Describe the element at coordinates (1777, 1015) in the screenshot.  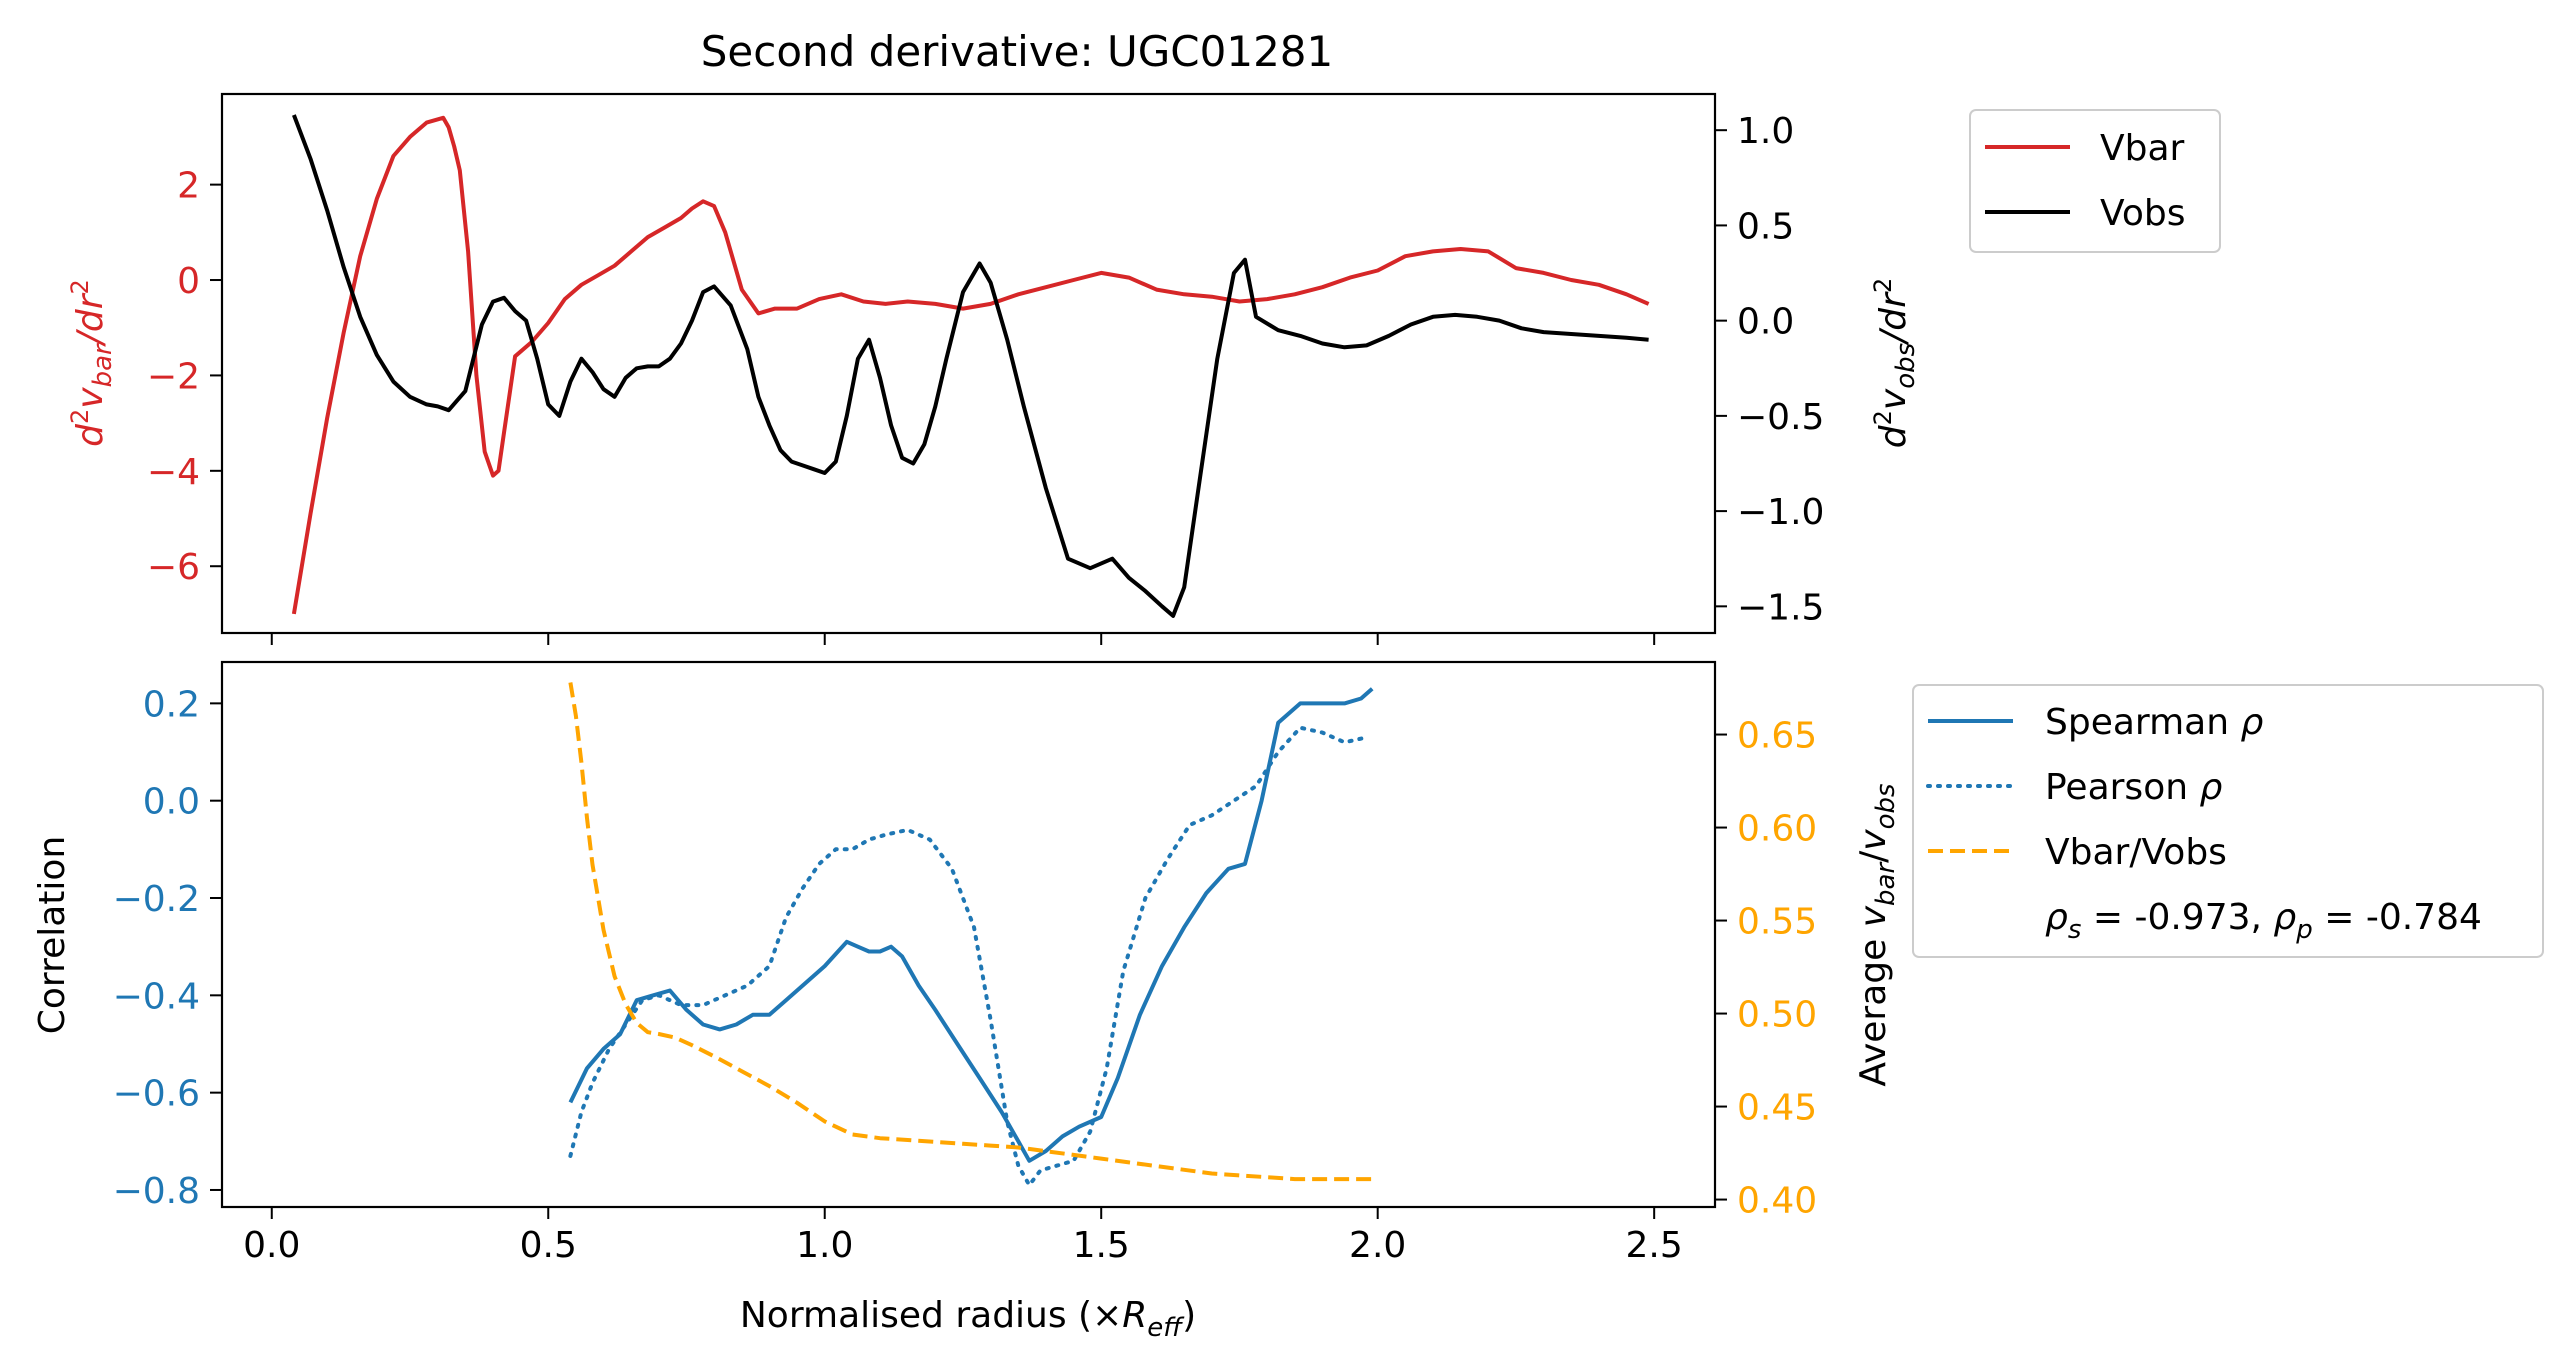
I see `right-tick-label: 0.50` at that location.